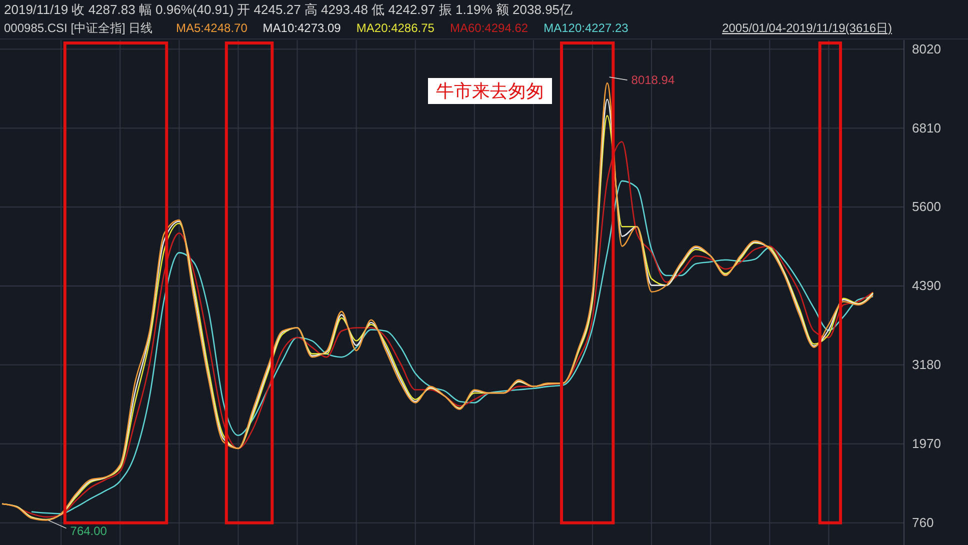 This screenshot has height=545, width=968. I want to click on annotation: 8018.94, so click(653, 80).